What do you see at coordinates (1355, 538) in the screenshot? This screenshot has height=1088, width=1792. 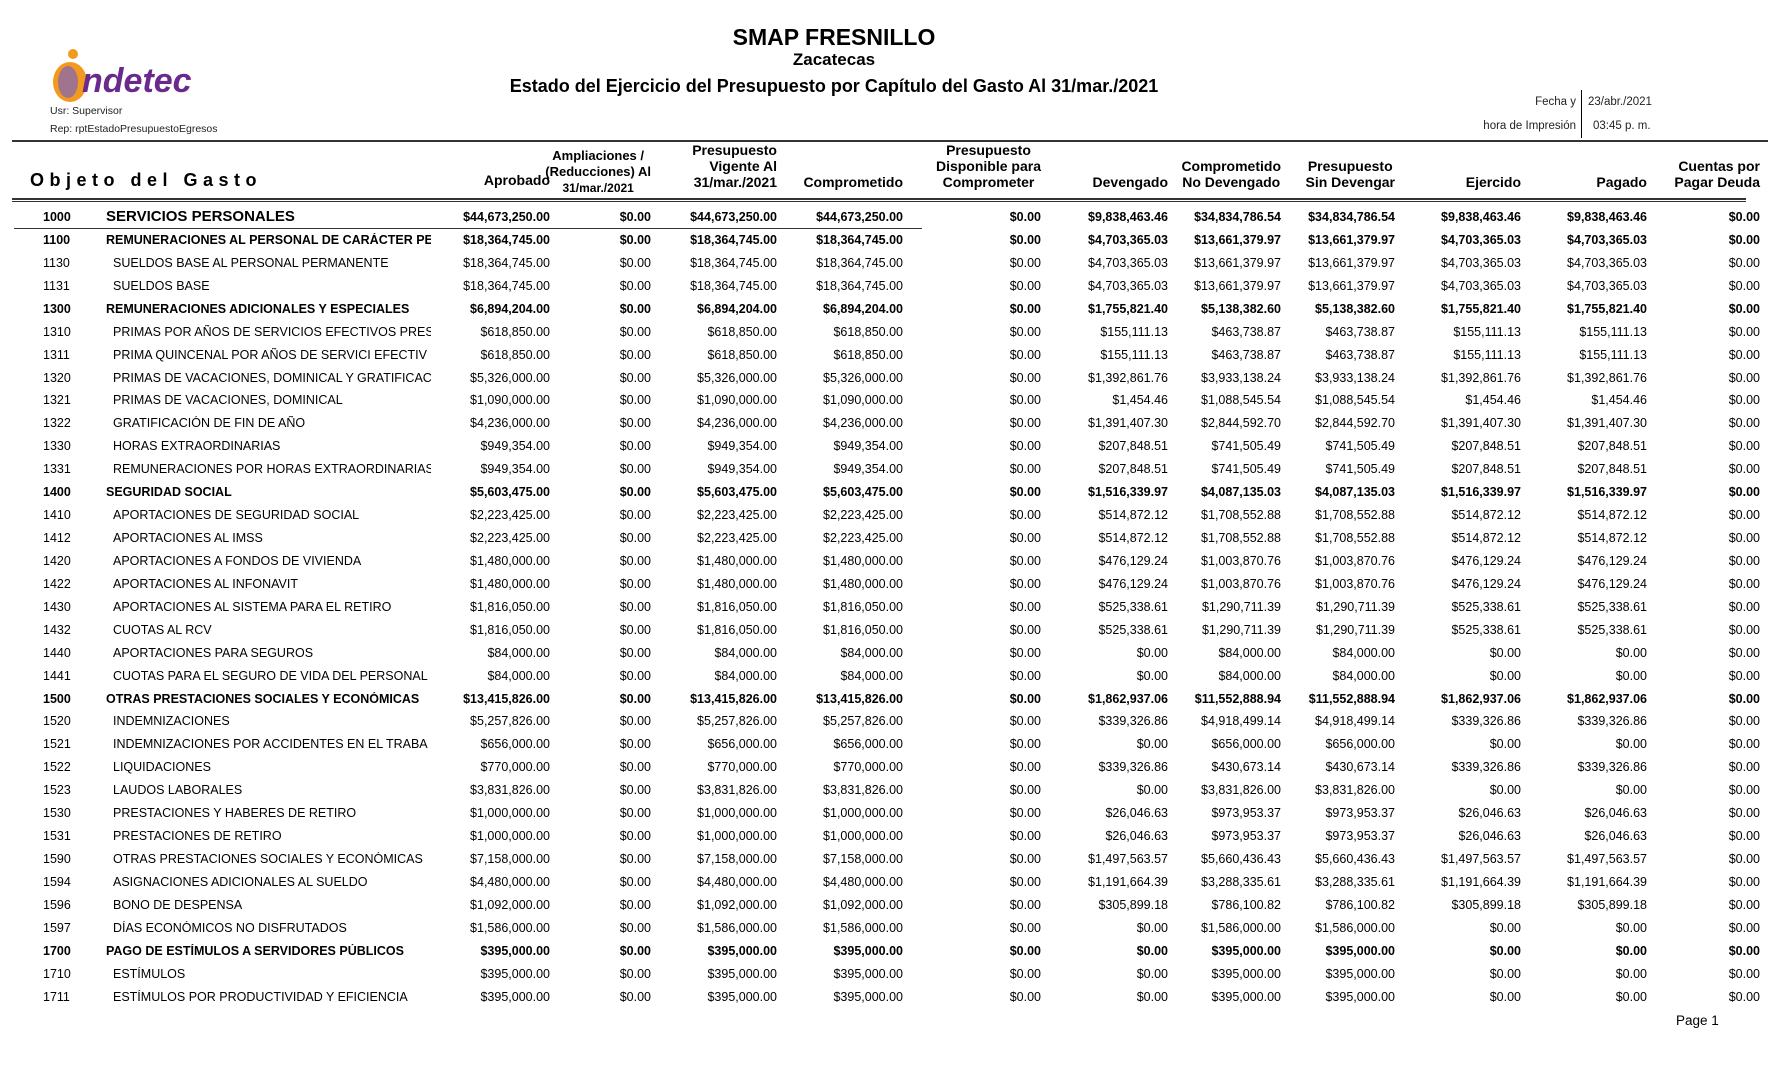 I see `cell-sin-devengar: $1,708,552.88` at bounding box center [1355, 538].